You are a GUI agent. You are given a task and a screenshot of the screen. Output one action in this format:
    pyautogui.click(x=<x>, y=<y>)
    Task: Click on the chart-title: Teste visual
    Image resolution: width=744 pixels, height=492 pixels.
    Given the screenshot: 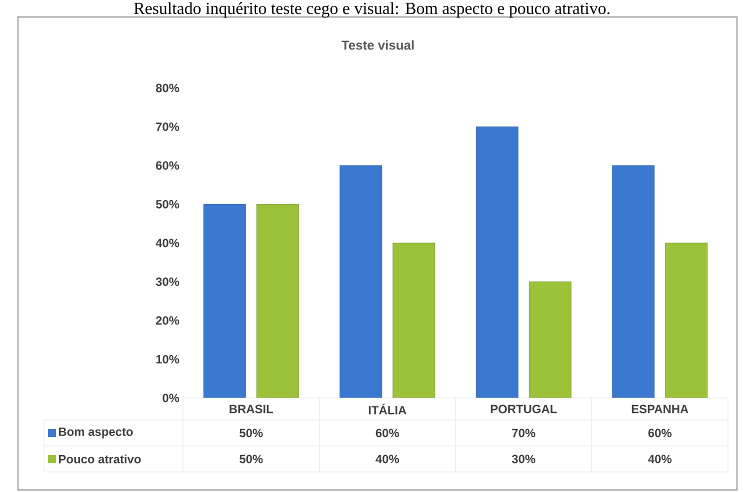 What is the action you would take?
    pyautogui.click(x=378, y=45)
    